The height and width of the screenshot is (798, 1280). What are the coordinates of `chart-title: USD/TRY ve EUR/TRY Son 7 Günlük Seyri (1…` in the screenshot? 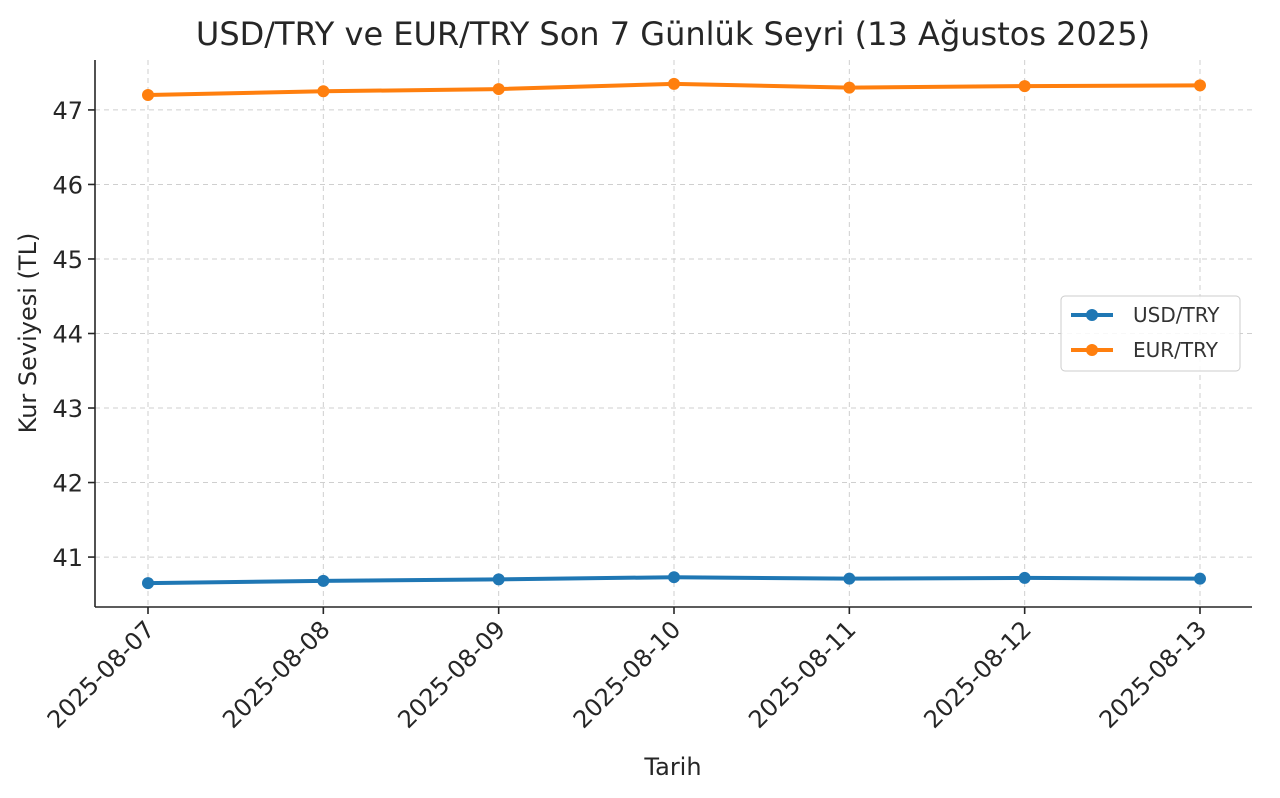 It's located at (673, 34).